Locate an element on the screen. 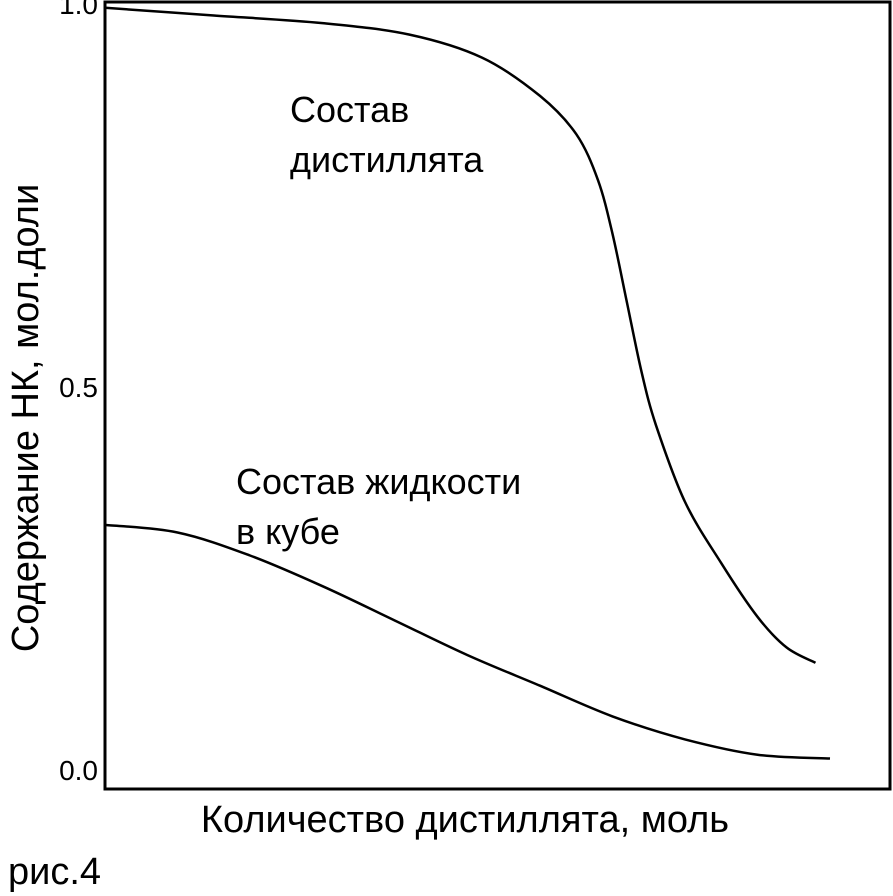 This screenshot has height=896, width=893. y-axis-label: Содержание НК, мол.доли is located at coordinates (26, 418).